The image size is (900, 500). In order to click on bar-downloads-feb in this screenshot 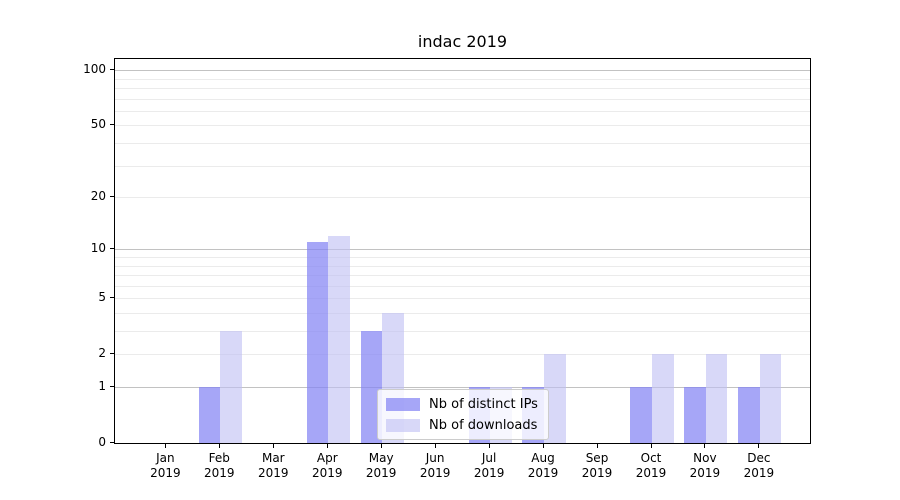, I will do `click(231, 387)`.